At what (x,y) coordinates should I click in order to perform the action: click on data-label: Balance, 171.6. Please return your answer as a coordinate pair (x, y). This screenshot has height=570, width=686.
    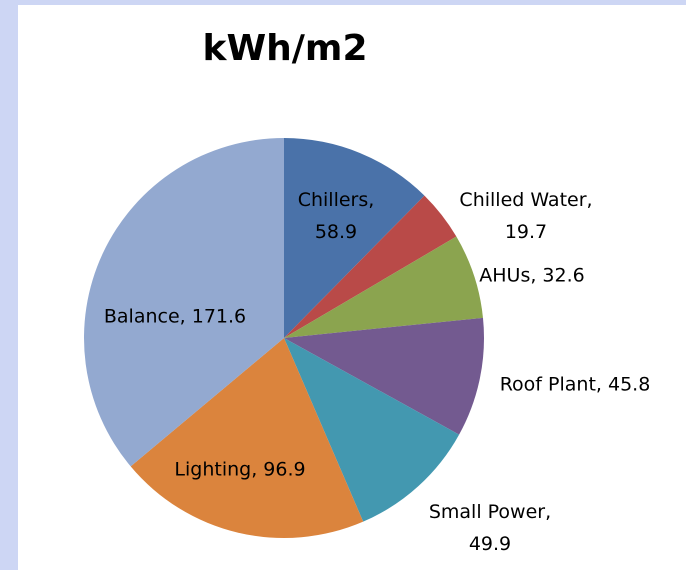
    Looking at the image, I should click on (175, 317).